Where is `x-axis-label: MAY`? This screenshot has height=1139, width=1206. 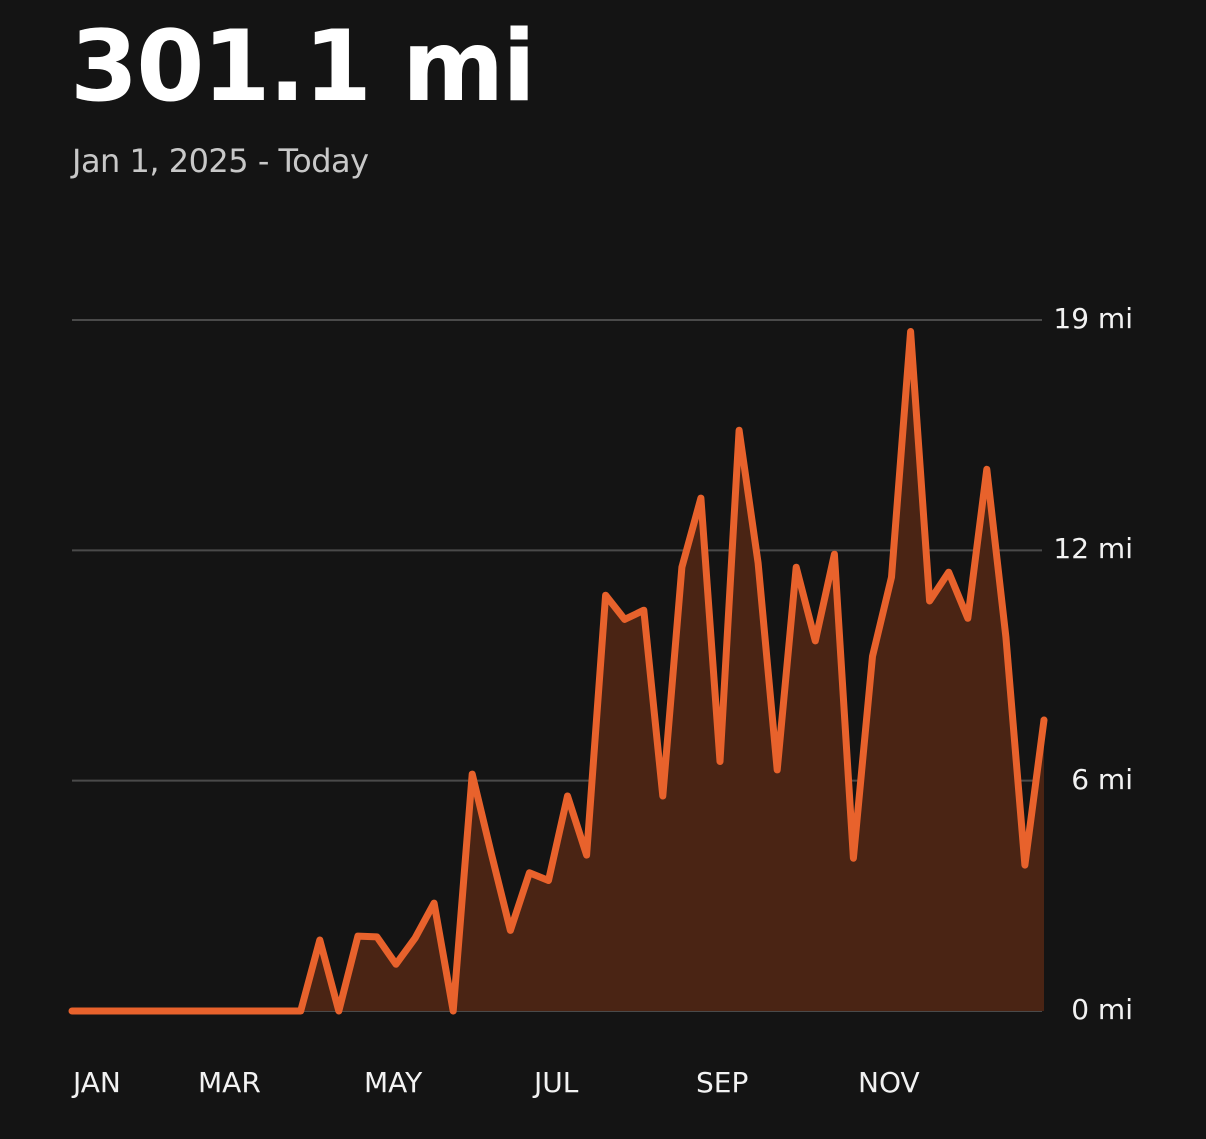
x-axis-label: MAY is located at coordinates (393, 1082).